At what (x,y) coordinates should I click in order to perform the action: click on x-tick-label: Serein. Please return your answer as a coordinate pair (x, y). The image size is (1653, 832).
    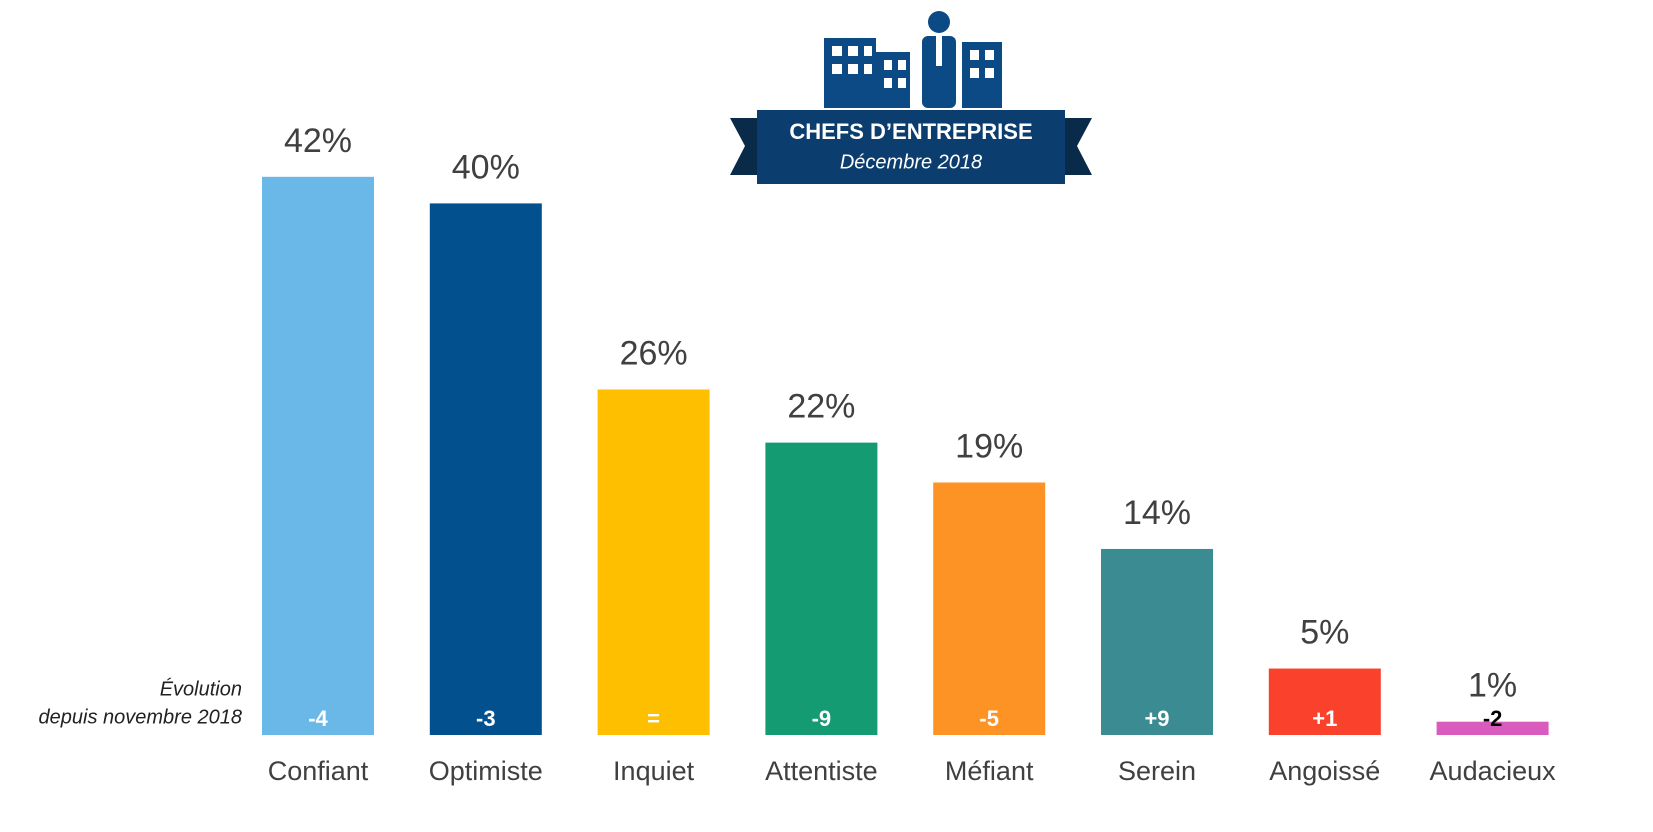
    Looking at the image, I should click on (1157, 771).